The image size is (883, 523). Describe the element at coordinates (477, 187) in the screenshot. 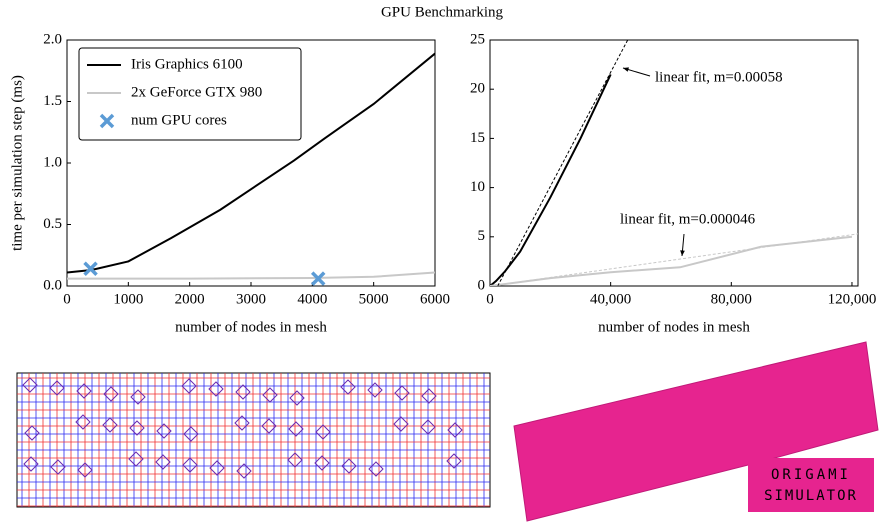

I see `y-tick-label: 10` at that location.